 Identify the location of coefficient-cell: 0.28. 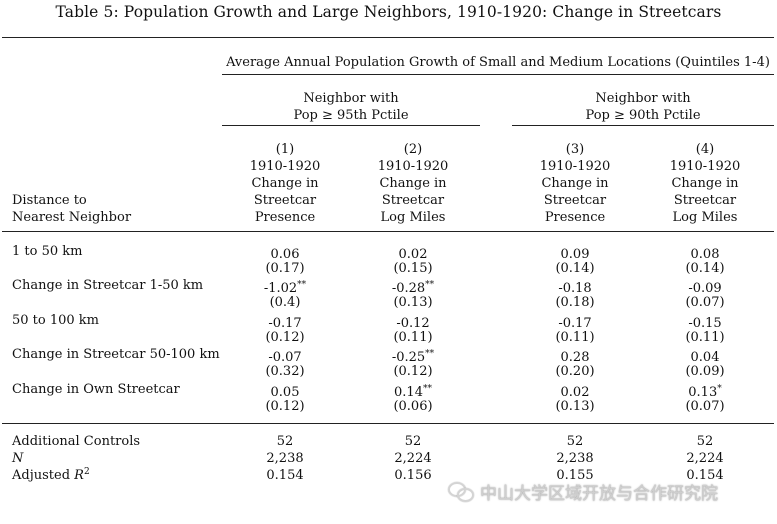
(575, 356).